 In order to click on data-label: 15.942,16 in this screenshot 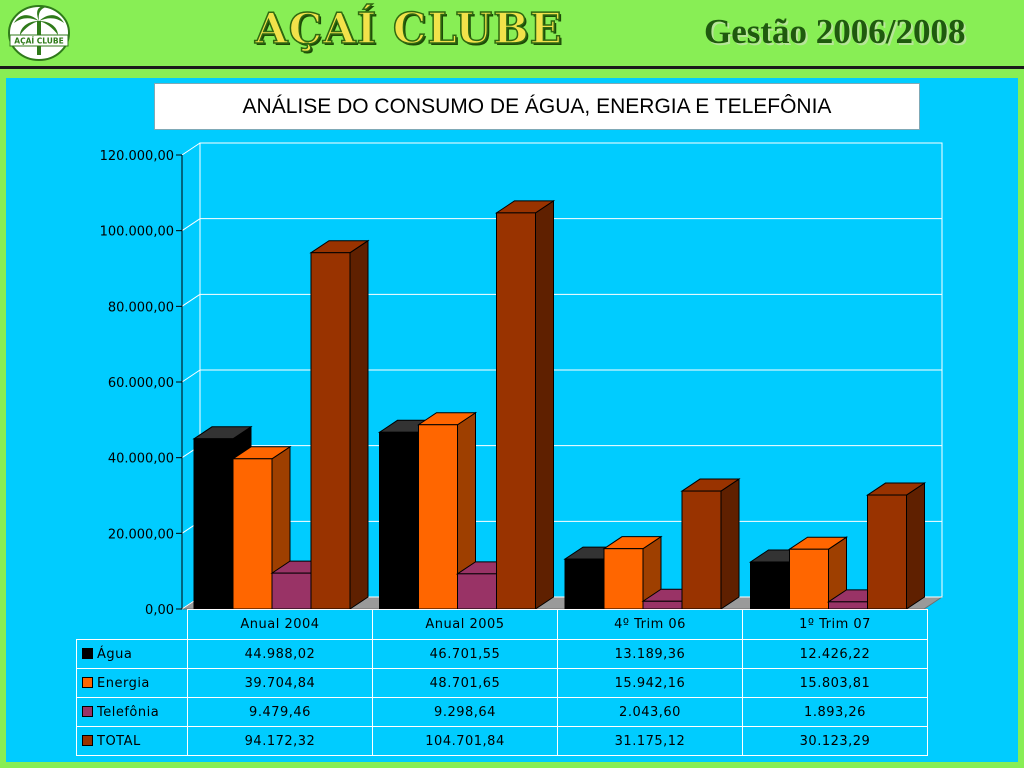, I will do `click(650, 683)`.